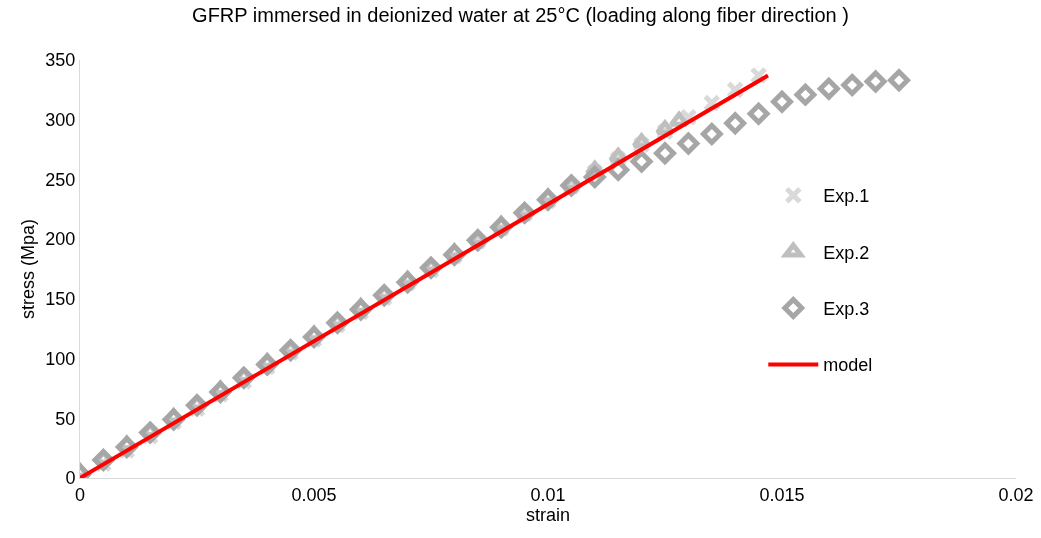 The width and height of the screenshot is (1041, 538). I want to click on y-tick-label: 50, so click(65, 418).